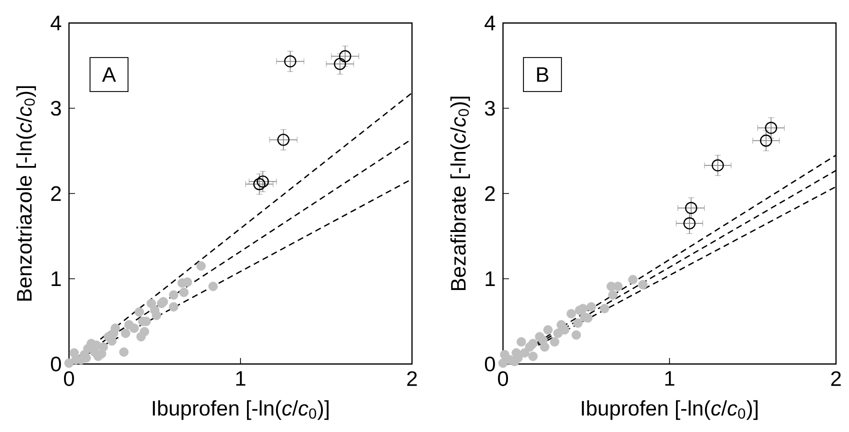 The width and height of the screenshot is (849, 432). What do you see at coordinates (460, 193) in the screenshot?
I see `y-axis-title: Bezafibrate [-ln(c/c$_{0}$)]` at bounding box center [460, 193].